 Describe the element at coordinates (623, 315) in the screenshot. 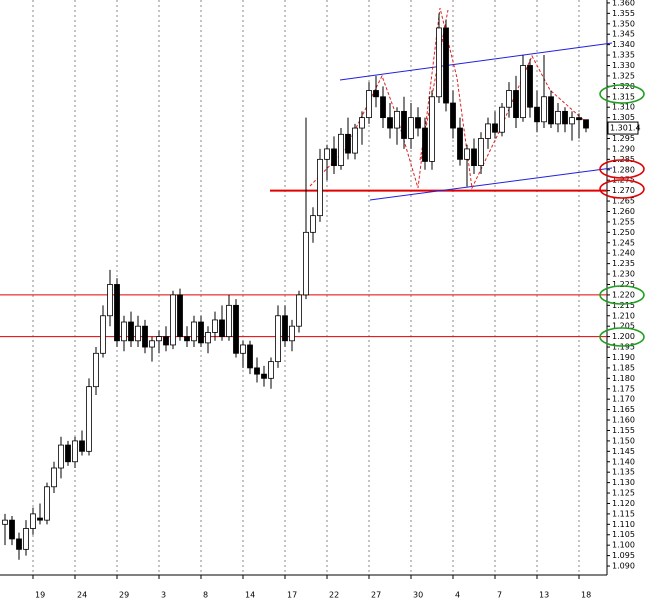

I see `y-tick-label: 1.210` at that location.